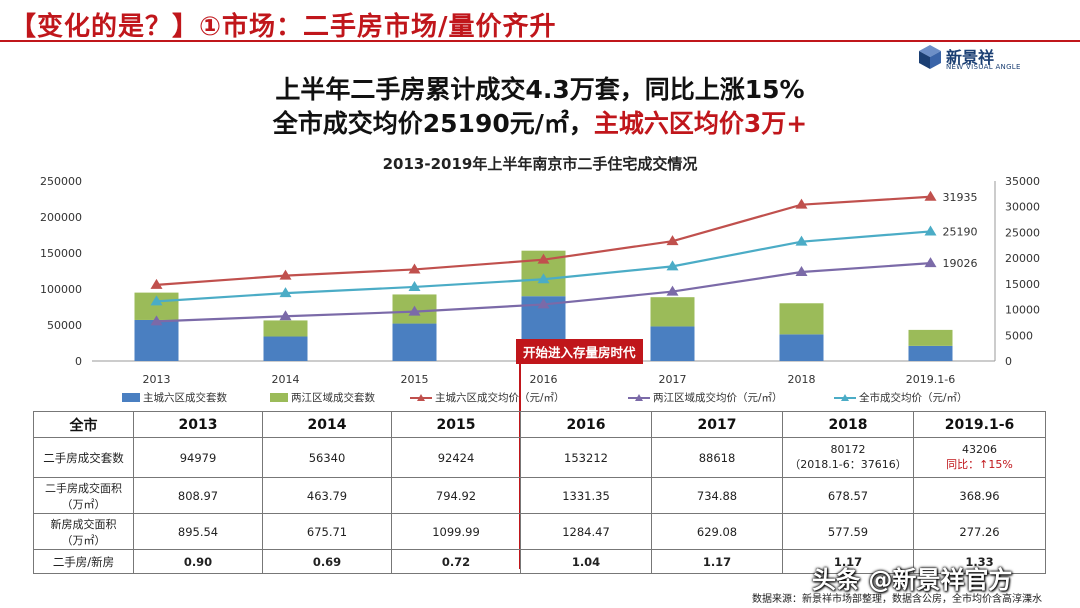 The image size is (1080, 608). Describe the element at coordinates (848, 449) in the screenshot. I see `cell-value: 80172` at that location.